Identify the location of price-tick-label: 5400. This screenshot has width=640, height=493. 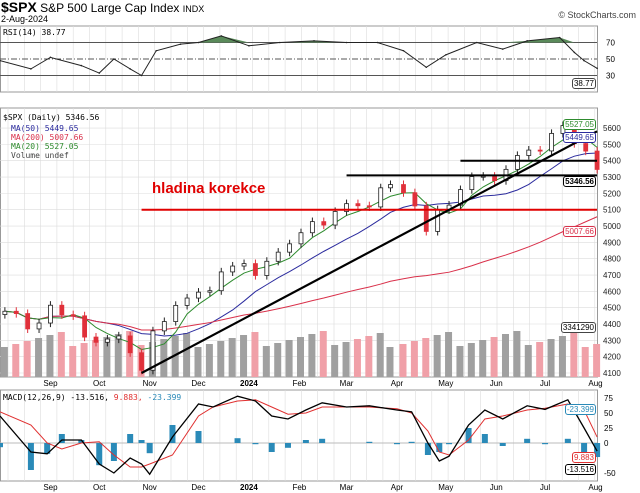
(612, 161).